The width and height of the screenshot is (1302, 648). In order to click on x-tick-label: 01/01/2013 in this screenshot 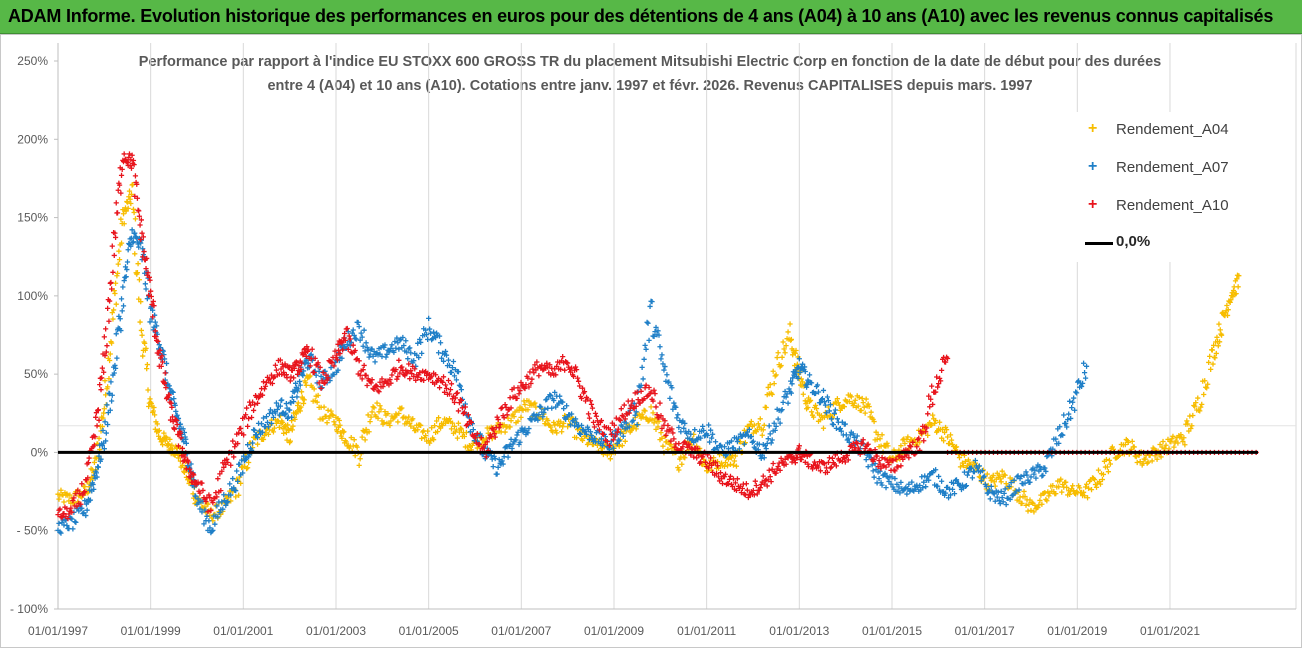, I will do `click(799, 631)`.